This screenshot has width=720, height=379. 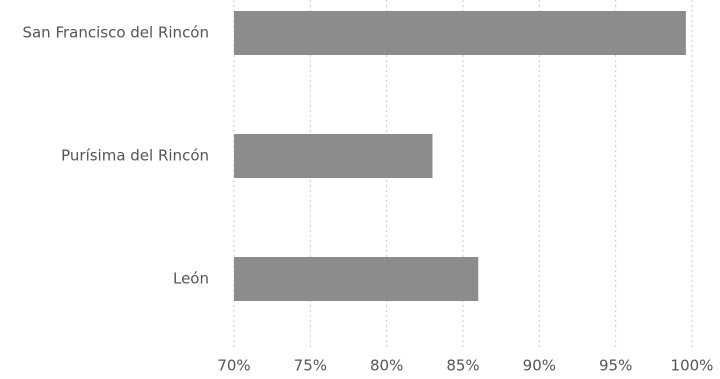 What do you see at coordinates (386, 366) in the screenshot?
I see `x-tick-label: 80%` at bounding box center [386, 366].